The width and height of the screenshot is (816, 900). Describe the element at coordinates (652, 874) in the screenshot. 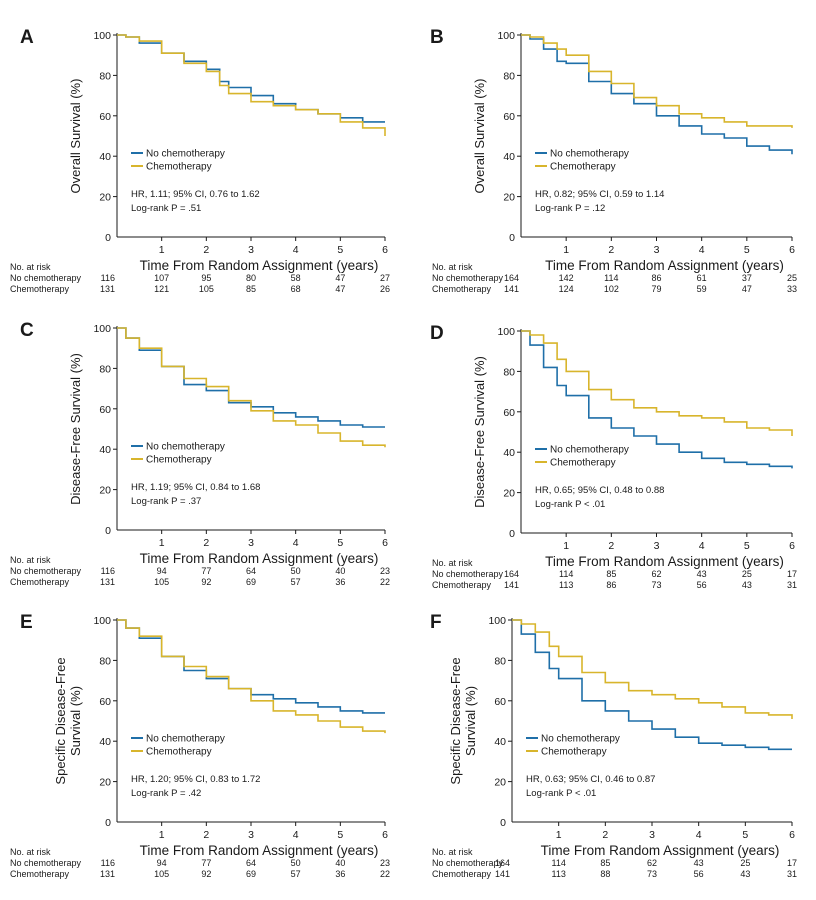

I see `risk-table-value: 73` at that location.